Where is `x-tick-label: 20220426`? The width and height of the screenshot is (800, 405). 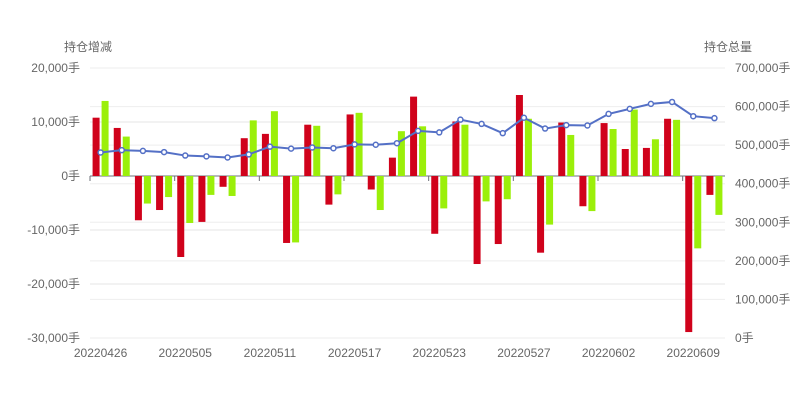 x-tick-label: 20220426 is located at coordinates (101, 353).